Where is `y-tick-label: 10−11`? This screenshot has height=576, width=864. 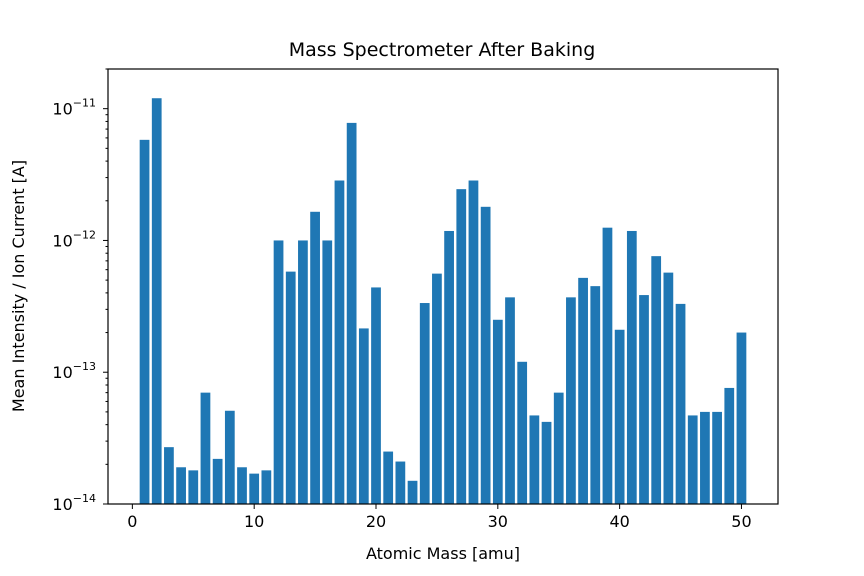 y-tick-label: 10−11 is located at coordinates (74, 108).